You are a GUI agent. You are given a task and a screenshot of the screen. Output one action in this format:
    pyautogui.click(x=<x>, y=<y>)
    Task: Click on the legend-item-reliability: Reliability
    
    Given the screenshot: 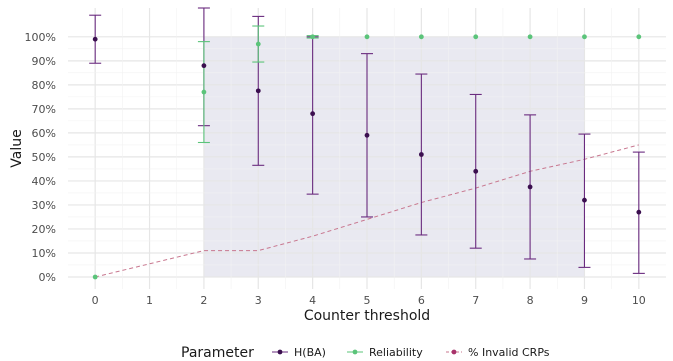 What is the action you would take?
    pyautogui.click(x=385, y=352)
    